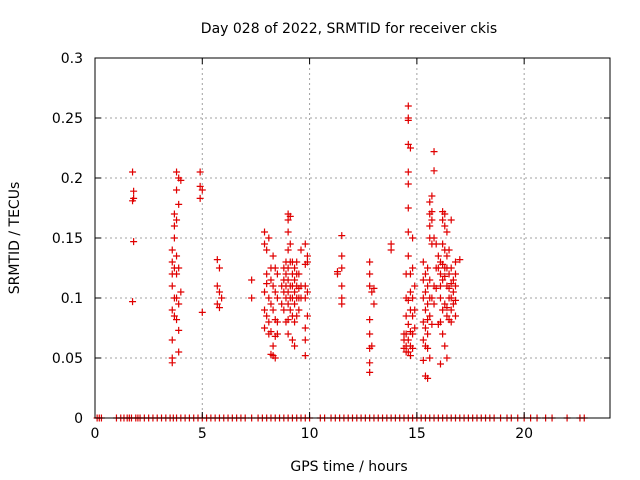 The image size is (640, 480). Describe the element at coordinates (348, 467) in the screenshot. I see `x-axis-label: GPS time / hours` at that location.